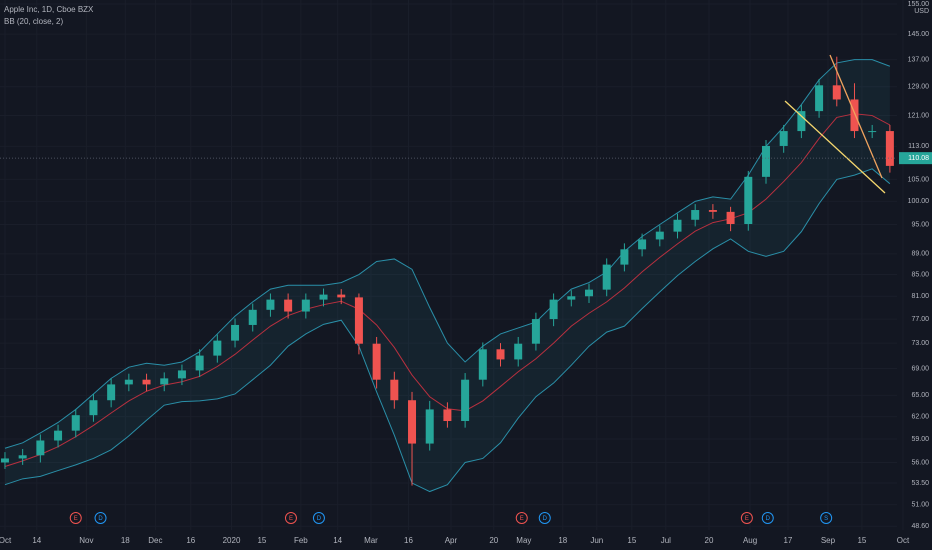 This screenshot has width=932, height=550. What do you see at coordinates (920, 296) in the screenshot?
I see `y-tick-label: 81.00` at bounding box center [920, 296].